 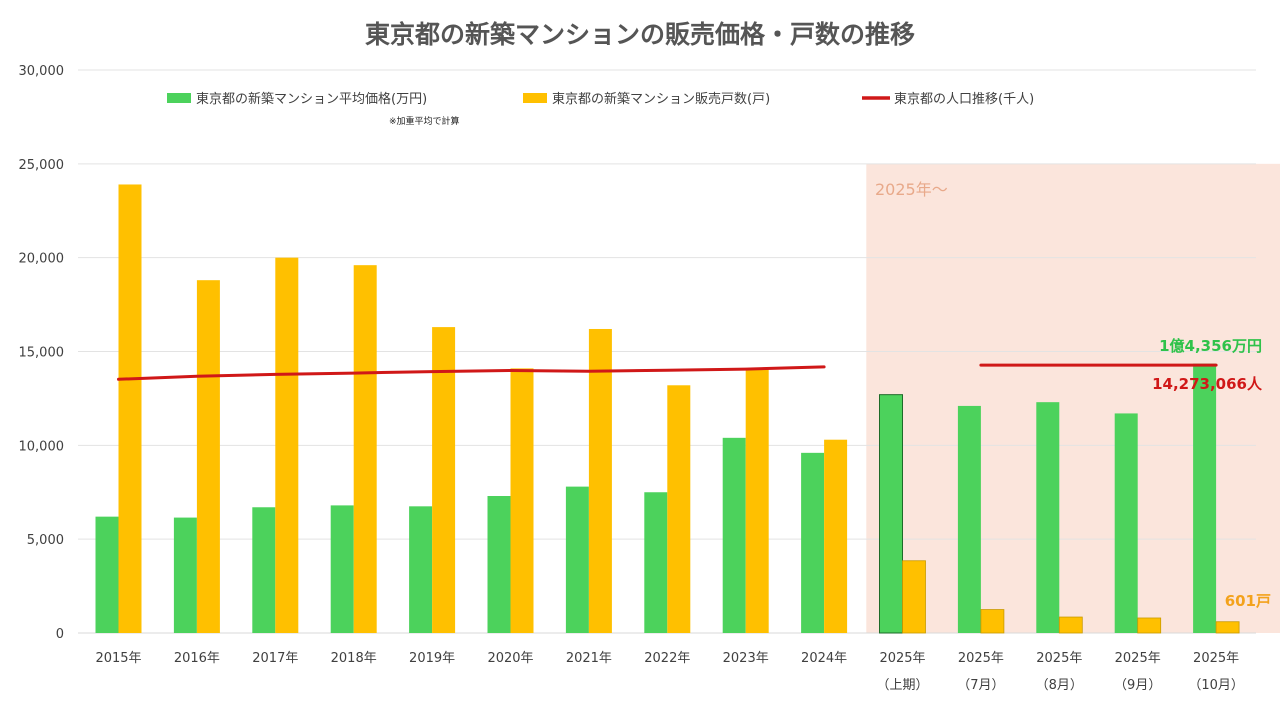 I want to click on x-tick-label: 2017年, so click(x=275, y=658).